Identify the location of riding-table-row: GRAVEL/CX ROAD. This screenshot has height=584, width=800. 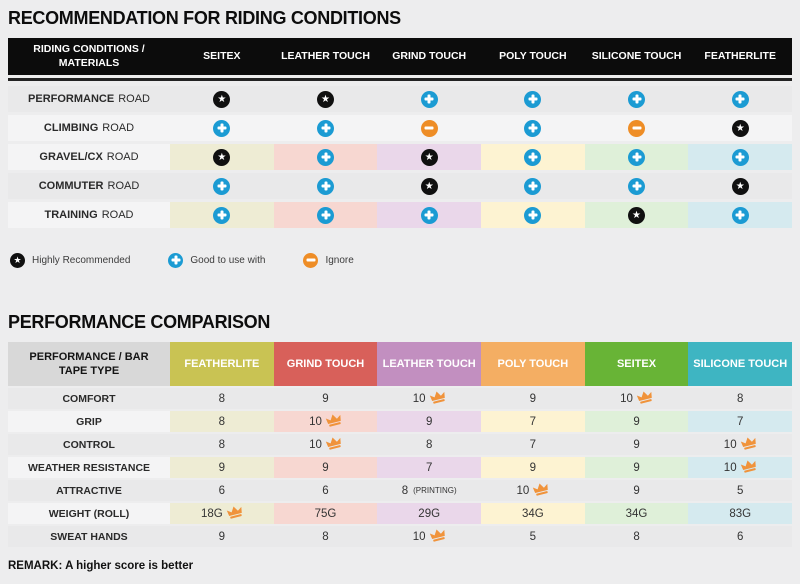
(400, 157).